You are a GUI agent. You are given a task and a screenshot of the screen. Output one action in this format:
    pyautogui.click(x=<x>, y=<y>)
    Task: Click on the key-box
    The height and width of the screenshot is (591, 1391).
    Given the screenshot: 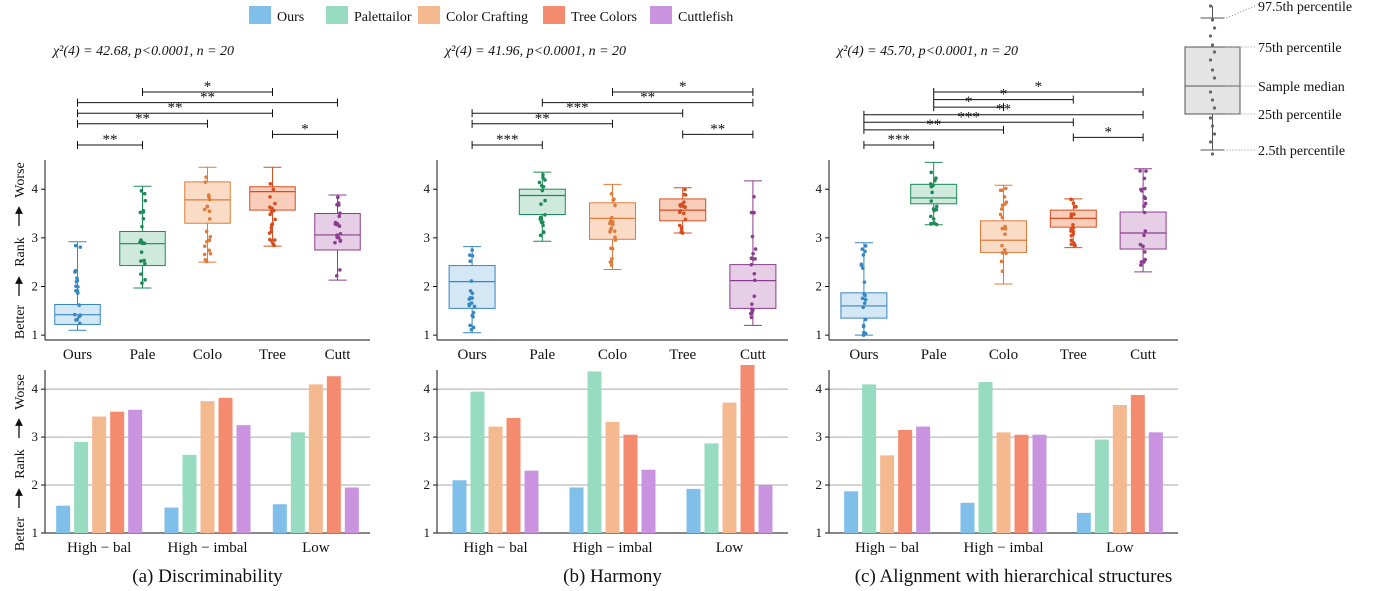 What is the action you would take?
    pyautogui.click(x=1212, y=80)
    